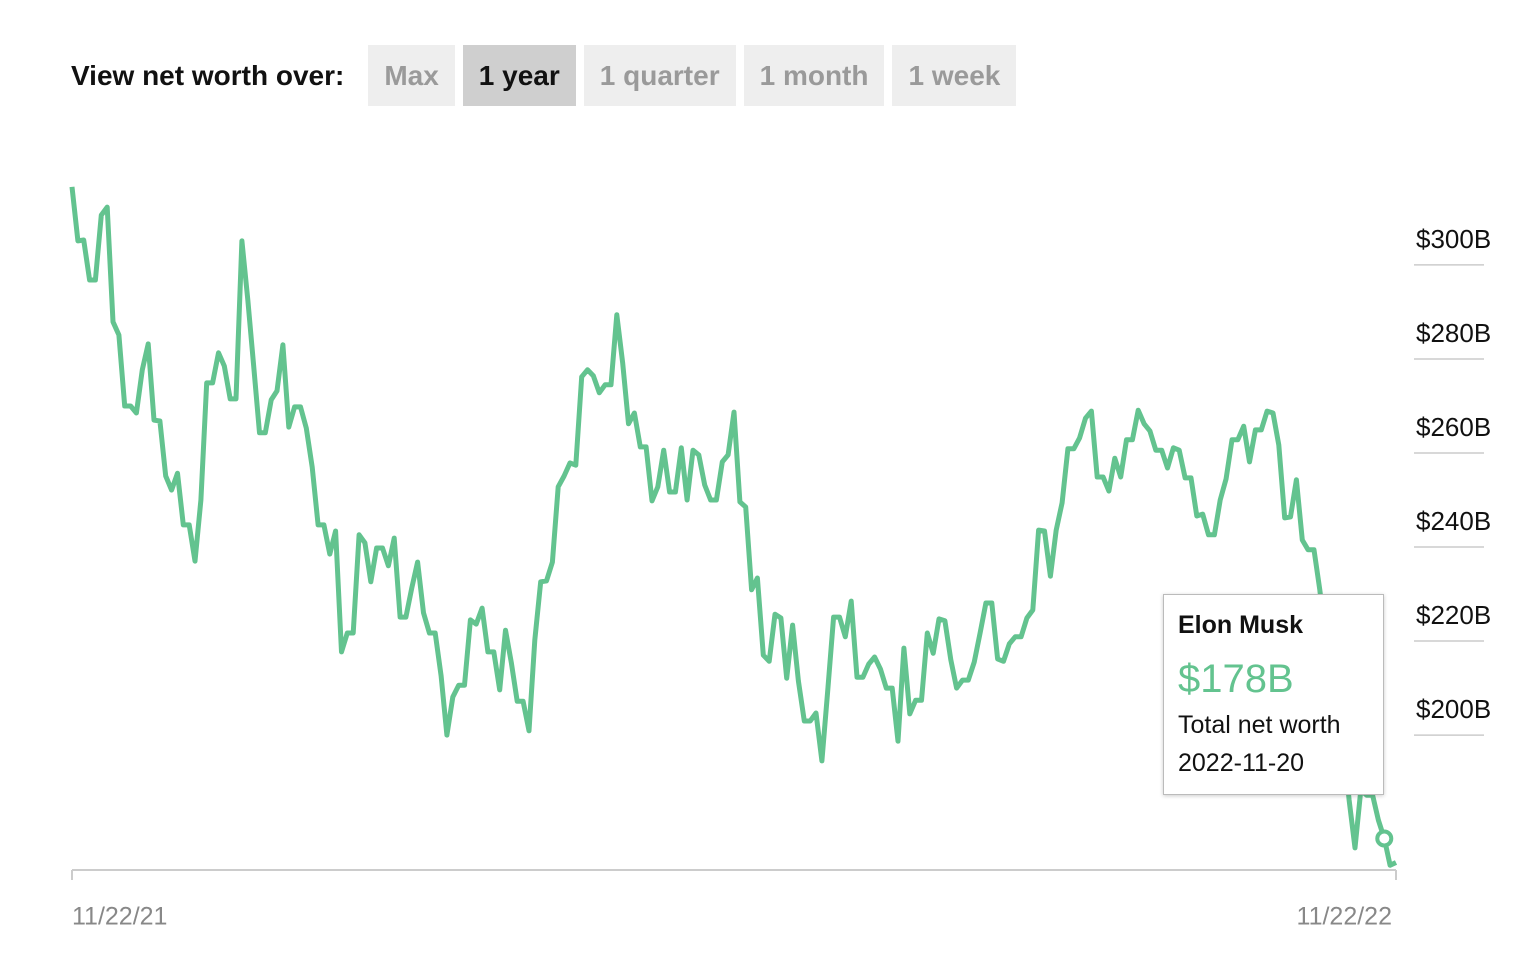  Describe the element at coordinates (954, 75) in the screenshot. I see `range-button: 1 week` at that location.